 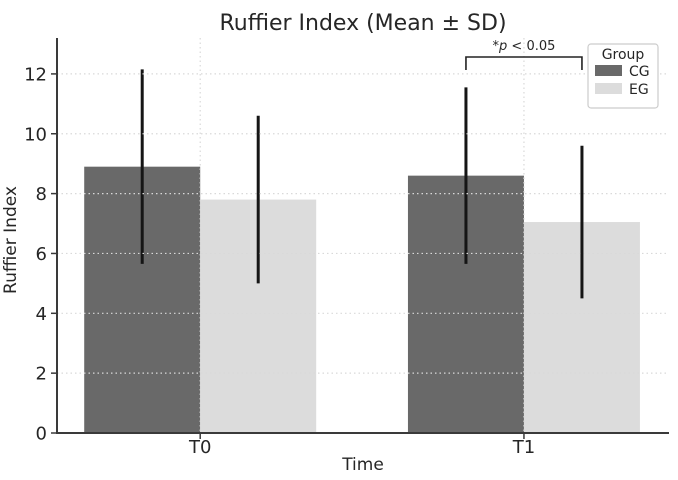 What do you see at coordinates (523, 447) in the screenshot?
I see `x-tick-label-T1: T1` at bounding box center [523, 447].